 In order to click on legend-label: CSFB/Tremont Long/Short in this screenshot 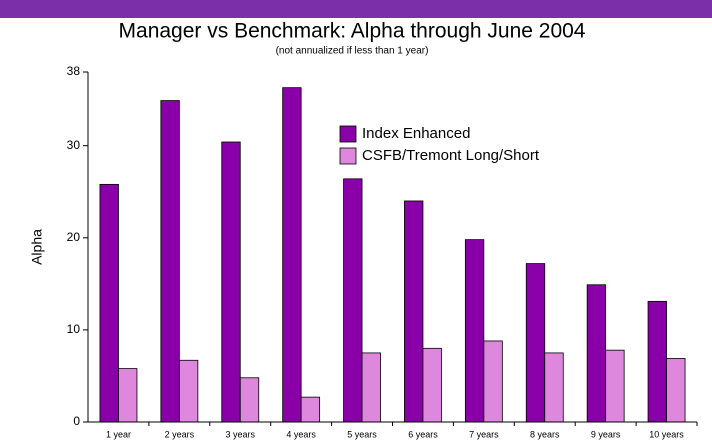, I will do `click(451, 155)`.